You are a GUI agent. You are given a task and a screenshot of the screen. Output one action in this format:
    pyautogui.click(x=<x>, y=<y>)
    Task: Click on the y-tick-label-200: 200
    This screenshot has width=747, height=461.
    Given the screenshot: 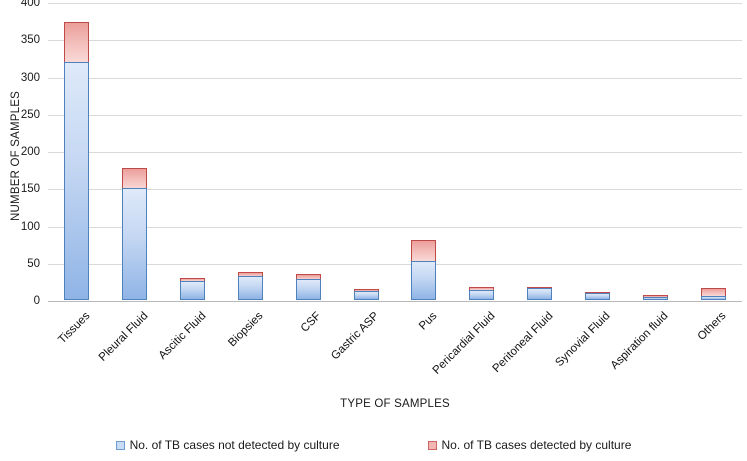 What is the action you would take?
    pyautogui.click(x=30, y=152)
    